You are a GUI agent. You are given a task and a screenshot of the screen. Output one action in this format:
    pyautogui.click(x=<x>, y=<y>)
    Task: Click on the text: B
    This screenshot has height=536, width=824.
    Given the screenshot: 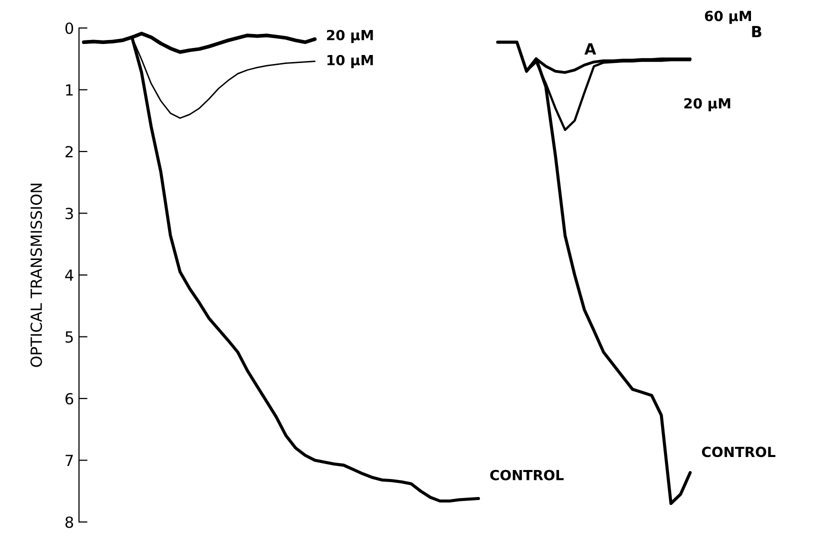 What is the action you would take?
    pyautogui.click(x=757, y=32)
    